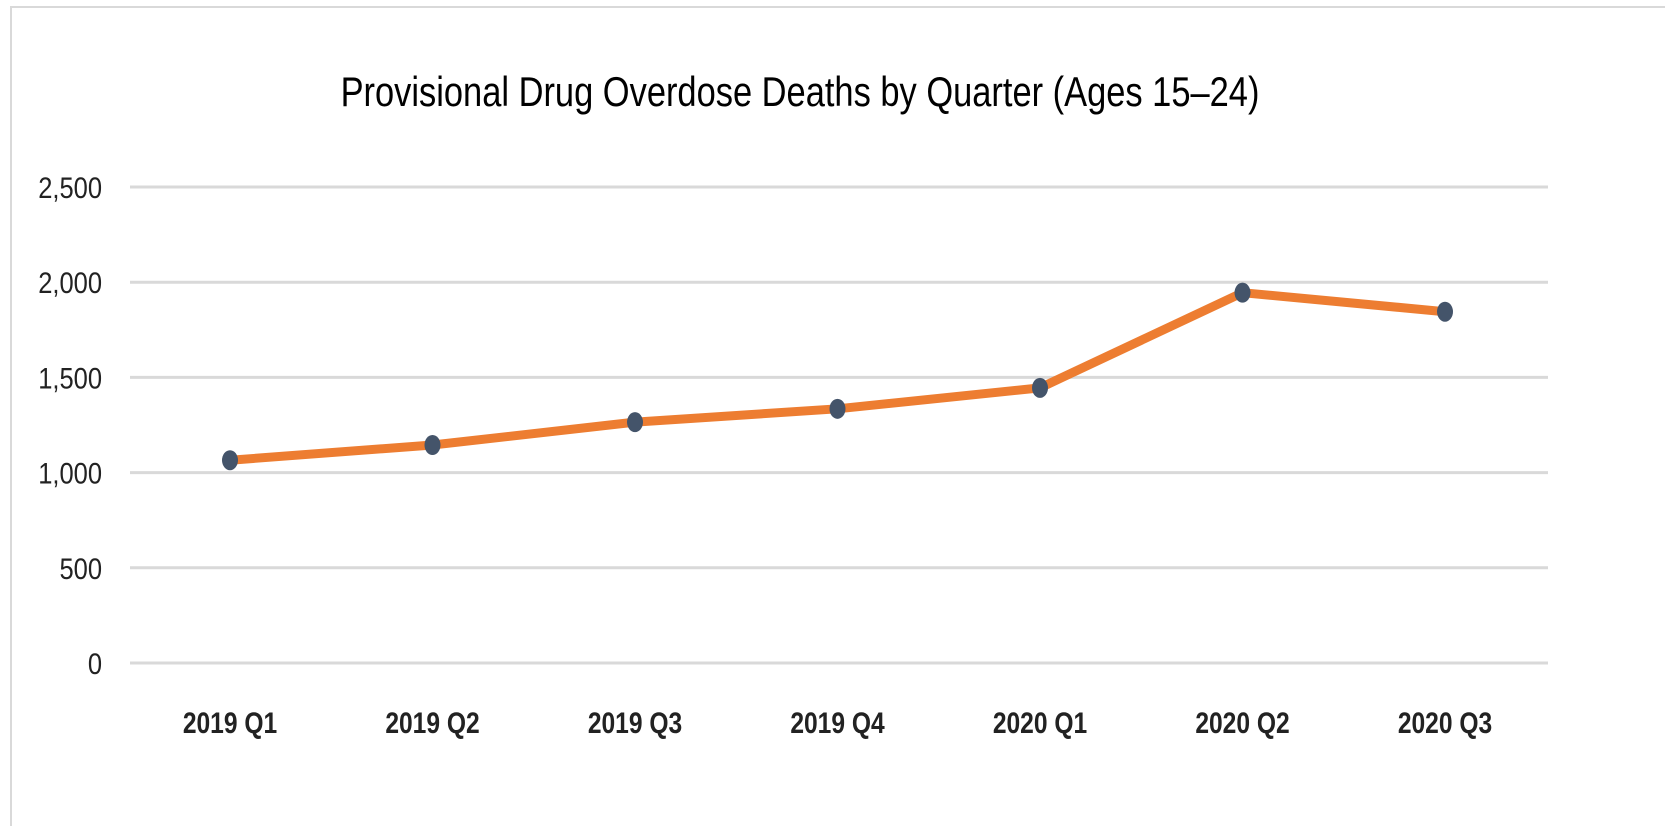  Describe the element at coordinates (70, 282) in the screenshot. I see `y-tick-label: 2,000` at that location.